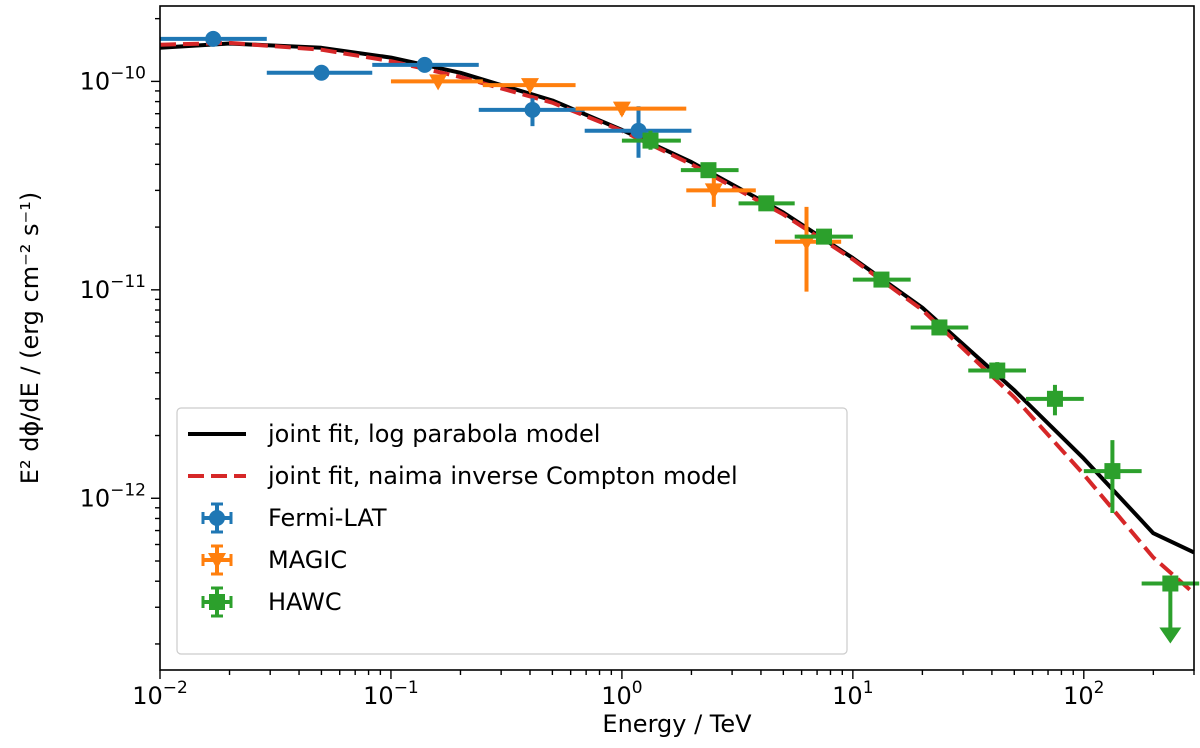  What do you see at coordinates (1170, 635) in the screenshot?
I see `upper-limit-arrowhead` at bounding box center [1170, 635].